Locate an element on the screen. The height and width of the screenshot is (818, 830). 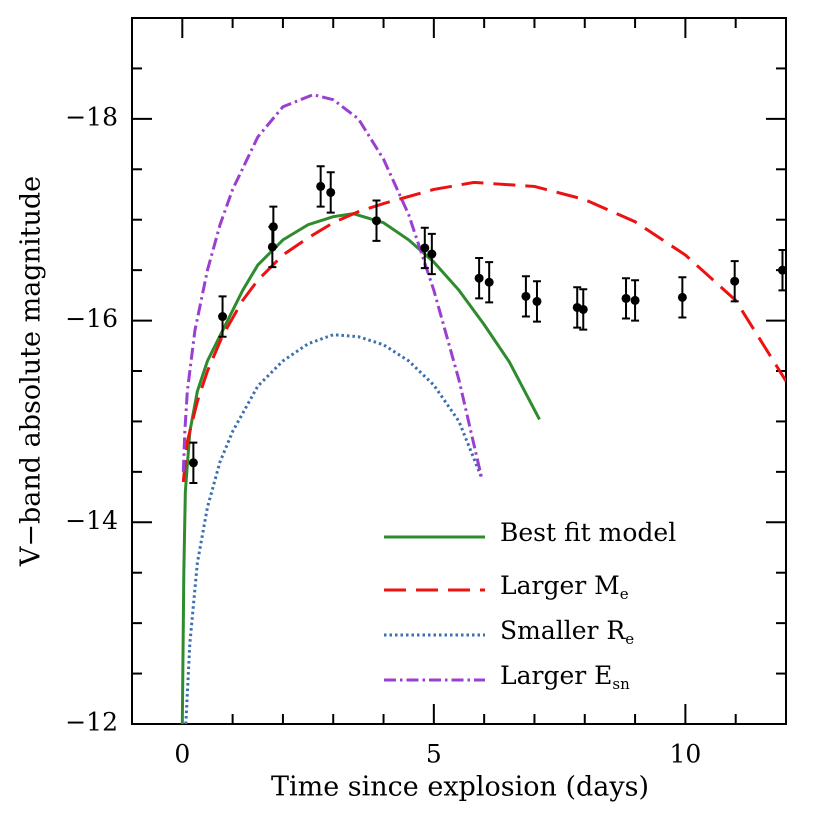
legend-label: Larger Esn is located at coordinates (565, 677).